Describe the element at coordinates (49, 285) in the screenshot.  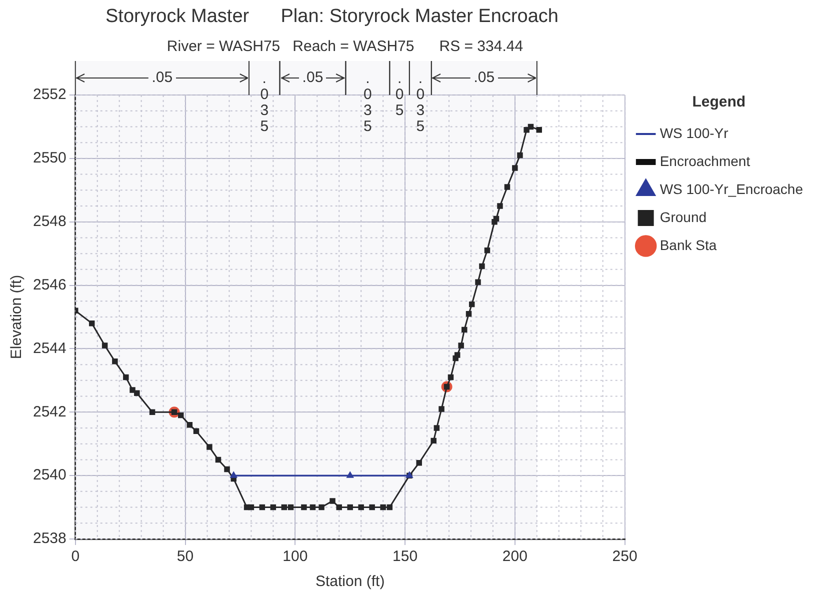
I see `y-tick-label: 2546` at that location.